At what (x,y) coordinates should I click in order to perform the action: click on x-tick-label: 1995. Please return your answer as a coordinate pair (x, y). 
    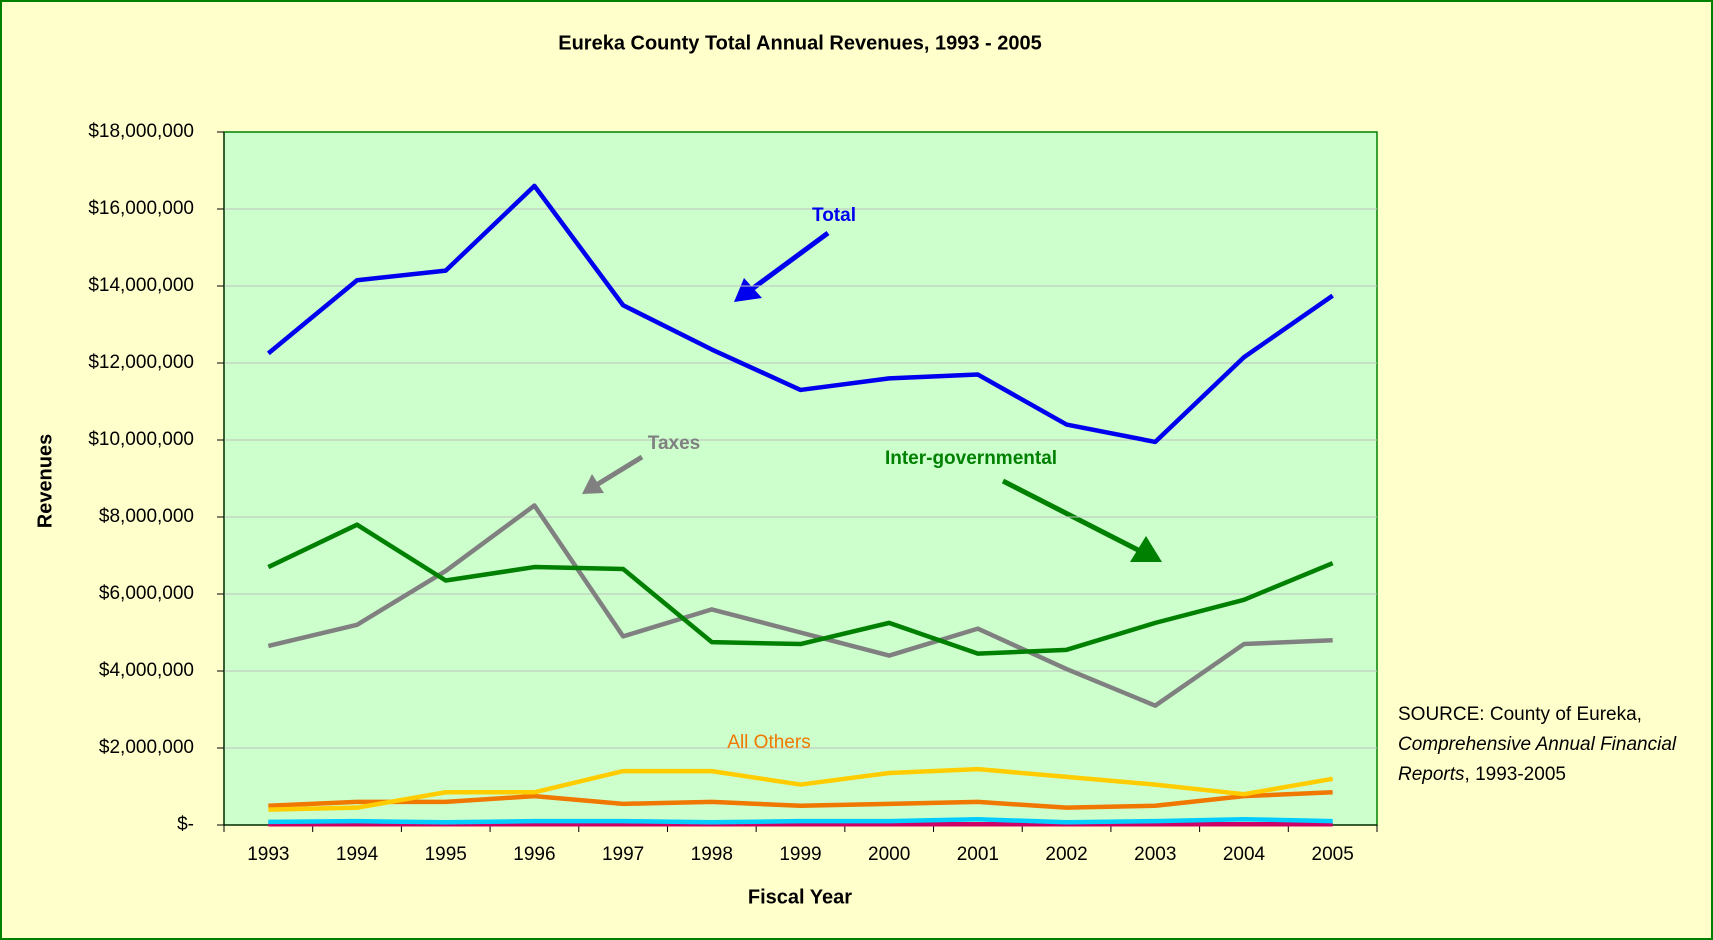
    Looking at the image, I should click on (446, 854).